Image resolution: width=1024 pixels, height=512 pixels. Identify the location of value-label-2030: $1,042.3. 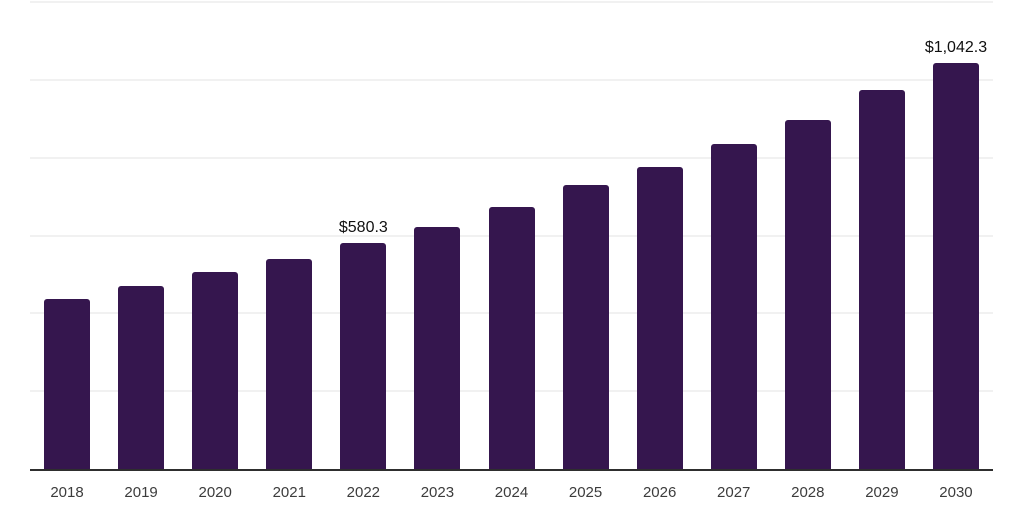
(956, 48).